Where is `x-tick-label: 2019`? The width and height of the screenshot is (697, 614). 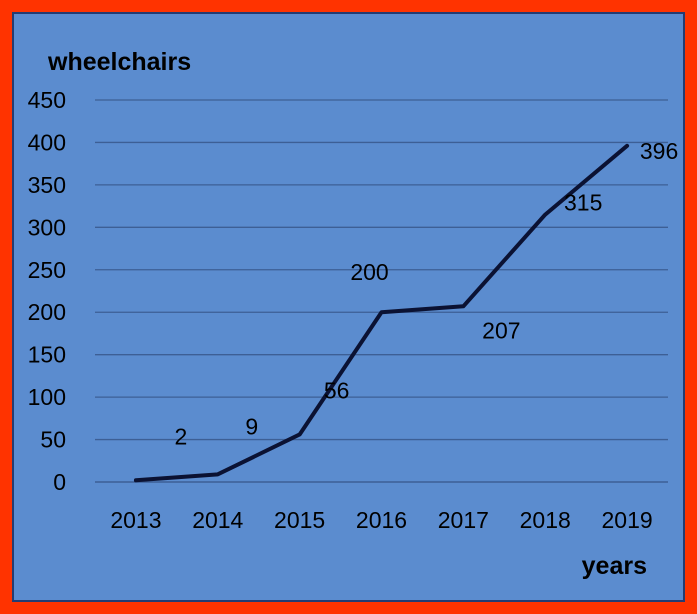
x-tick-label: 2019 is located at coordinates (626, 520).